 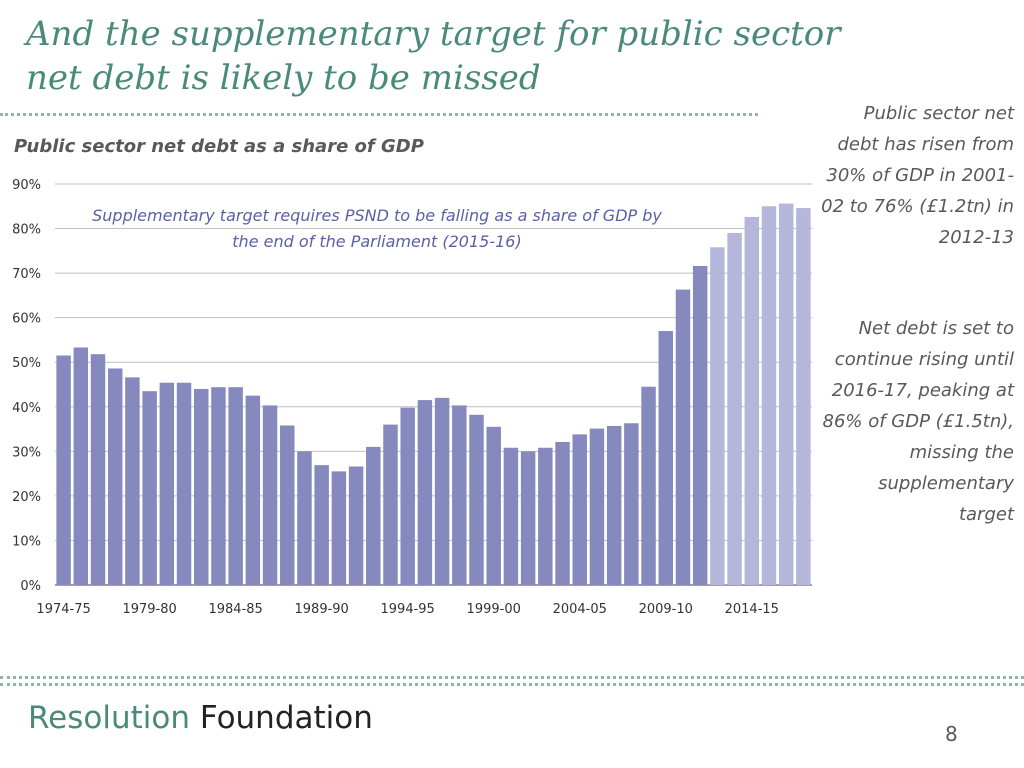 What do you see at coordinates (752, 609) in the screenshot?
I see `x-tick-label: 2014-15` at bounding box center [752, 609].